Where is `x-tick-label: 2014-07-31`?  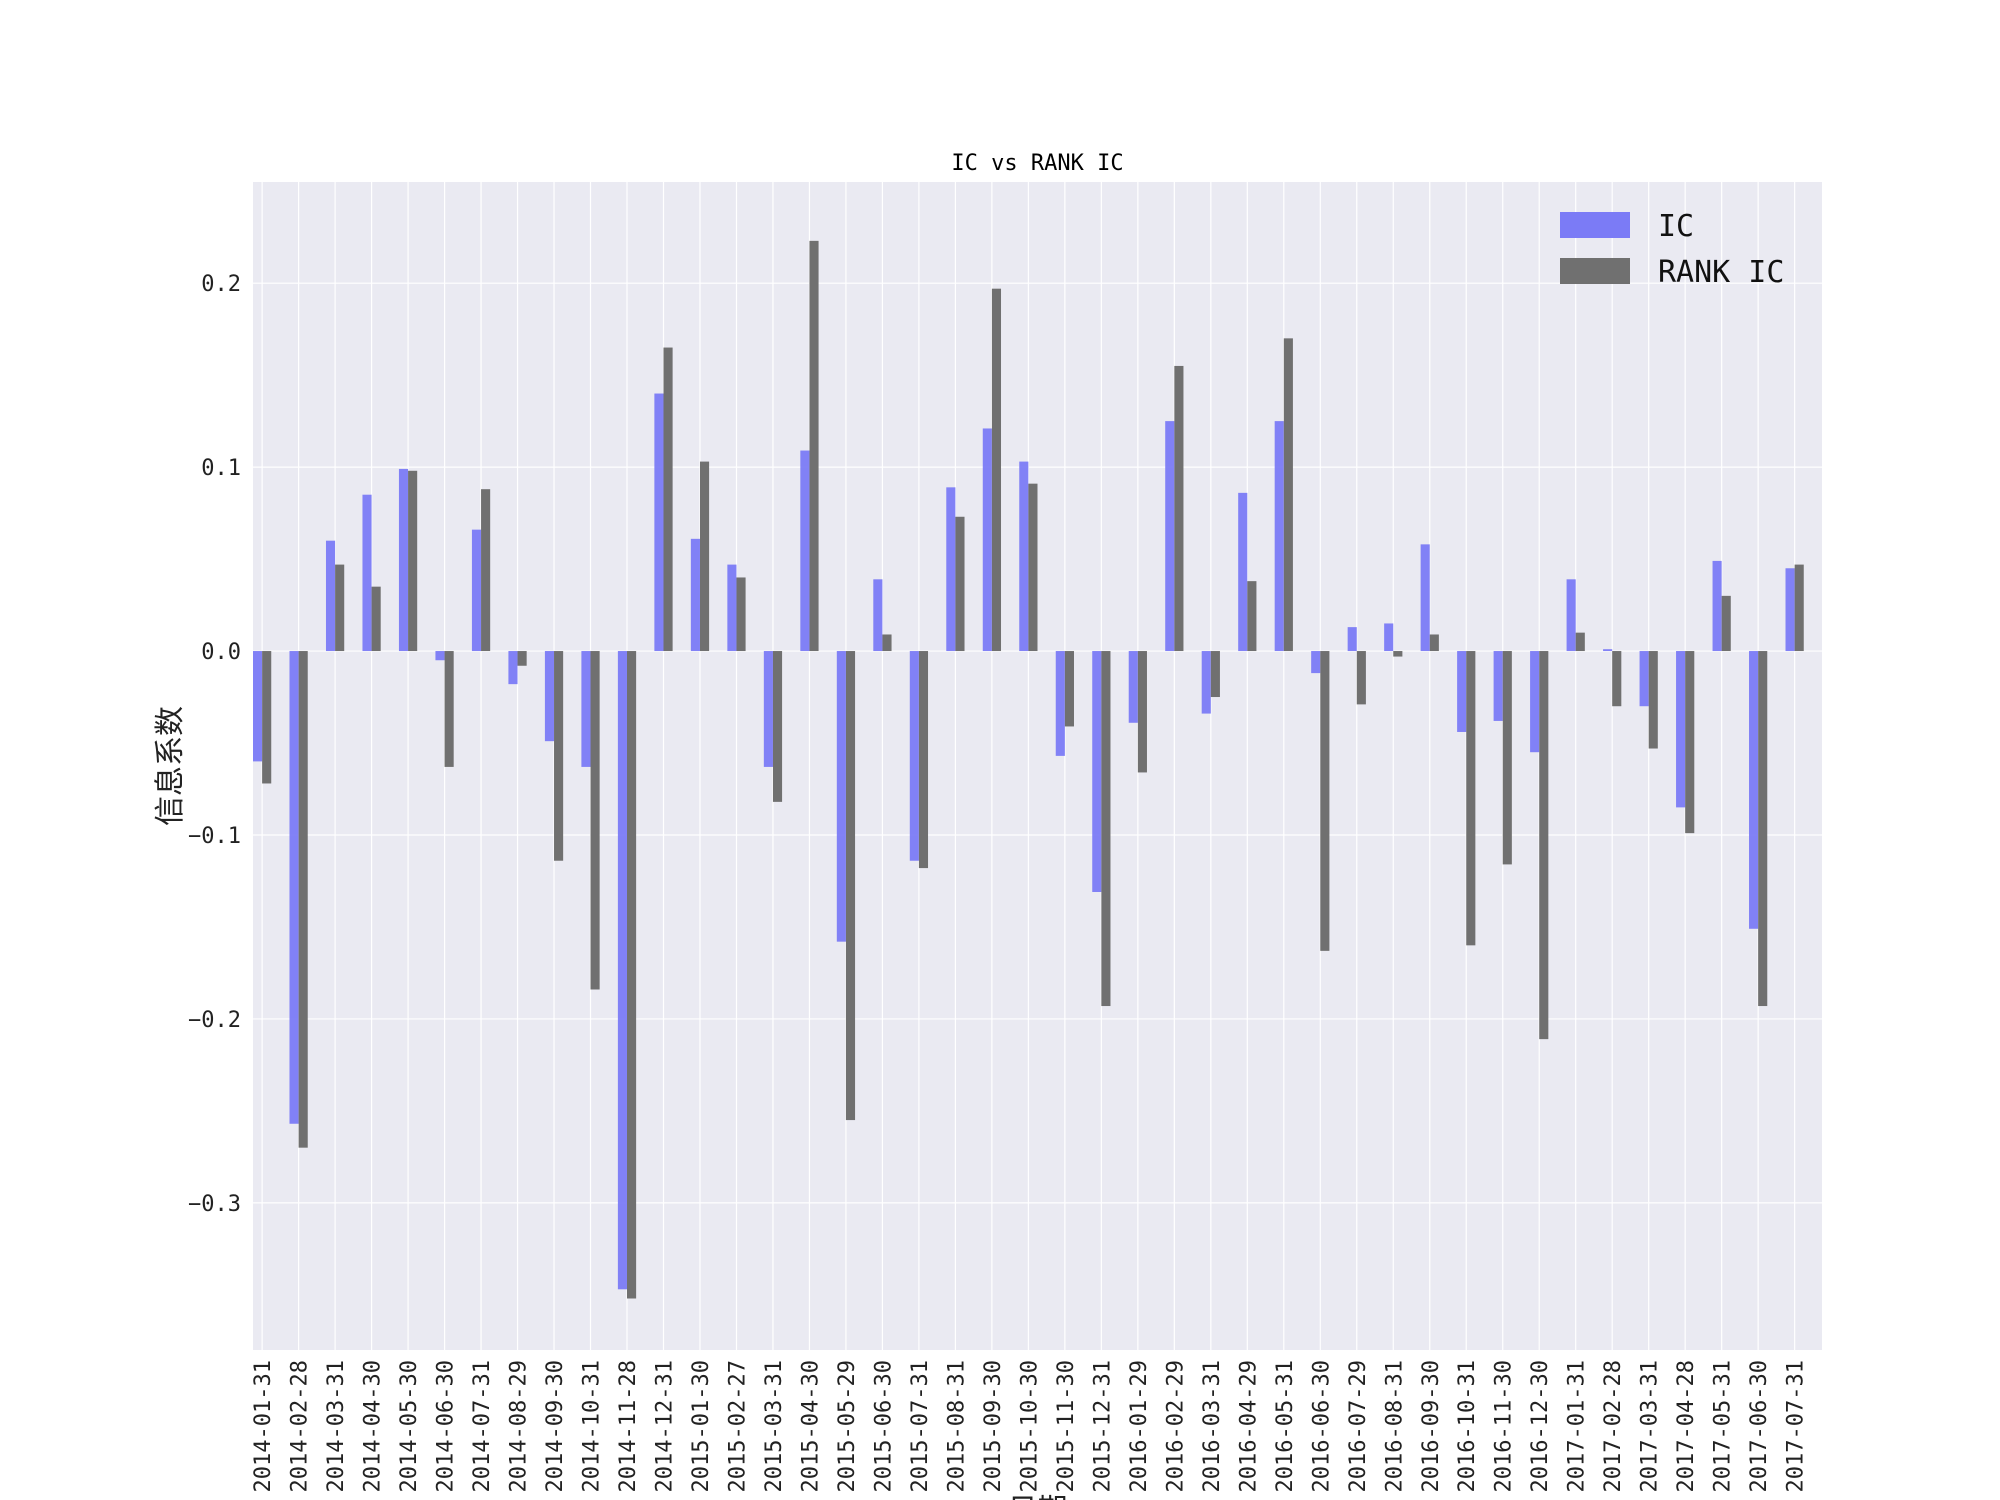
x-tick-label: 2014-07-31 is located at coordinates (482, 1426).